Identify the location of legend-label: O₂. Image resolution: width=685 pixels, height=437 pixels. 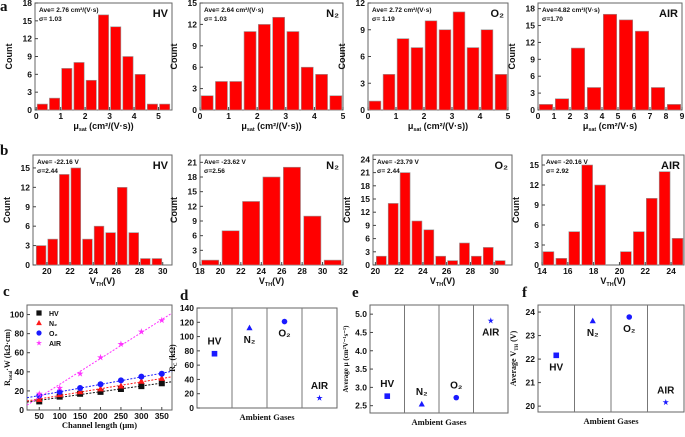
(53, 334).